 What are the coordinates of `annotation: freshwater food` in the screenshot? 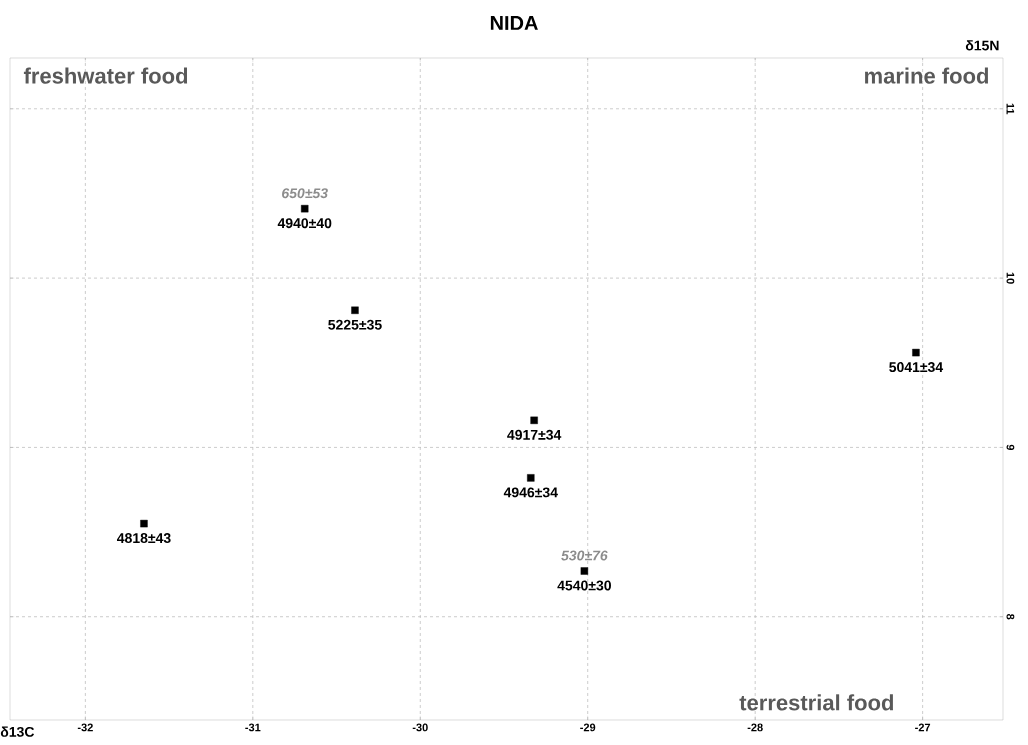 It's located at (105, 75).